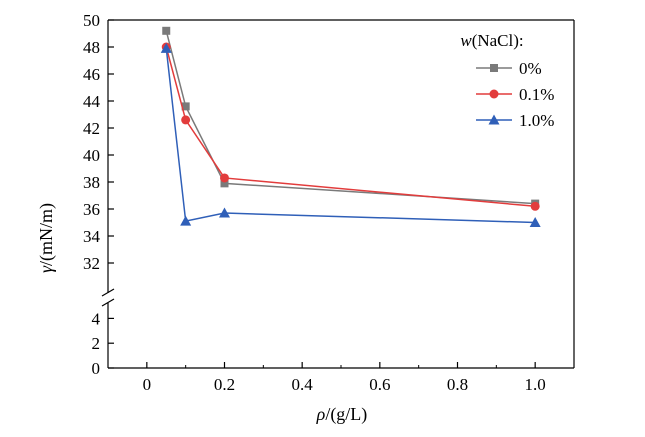 Image resolution: width=645 pixels, height=437 pixels. What do you see at coordinates (535, 384) in the screenshot?
I see `x-tick-label: 1.0` at bounding box center [535, 384].